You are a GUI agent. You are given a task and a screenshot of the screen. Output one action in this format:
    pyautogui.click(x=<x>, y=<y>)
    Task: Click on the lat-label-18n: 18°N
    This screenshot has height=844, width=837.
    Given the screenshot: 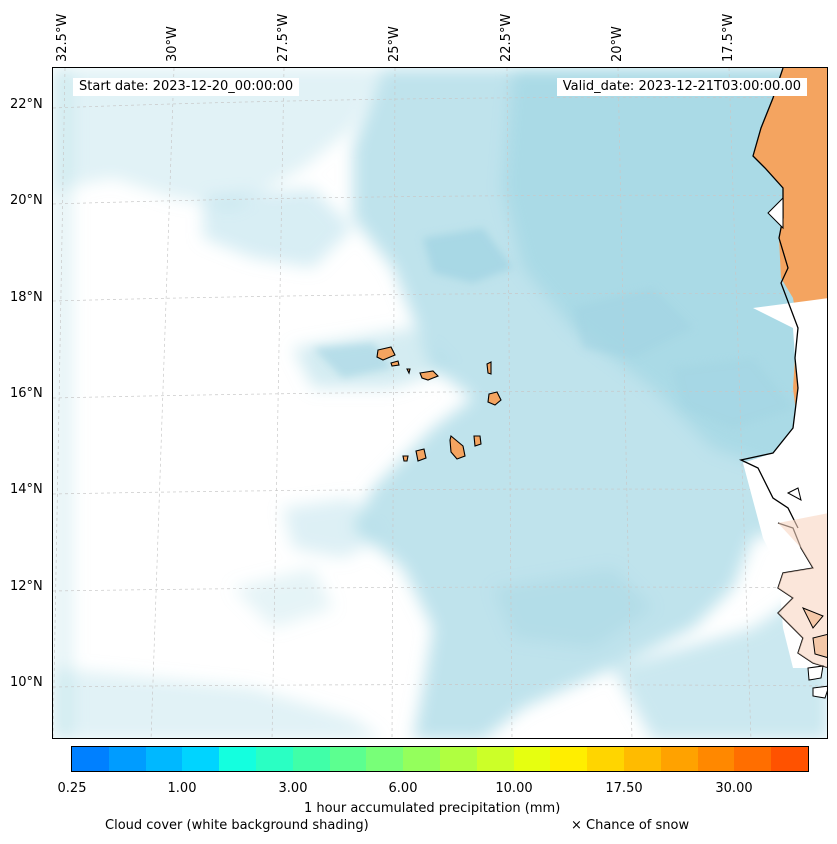 What is the action you would take?
    pyautogui.click(x=26, y=297)
    